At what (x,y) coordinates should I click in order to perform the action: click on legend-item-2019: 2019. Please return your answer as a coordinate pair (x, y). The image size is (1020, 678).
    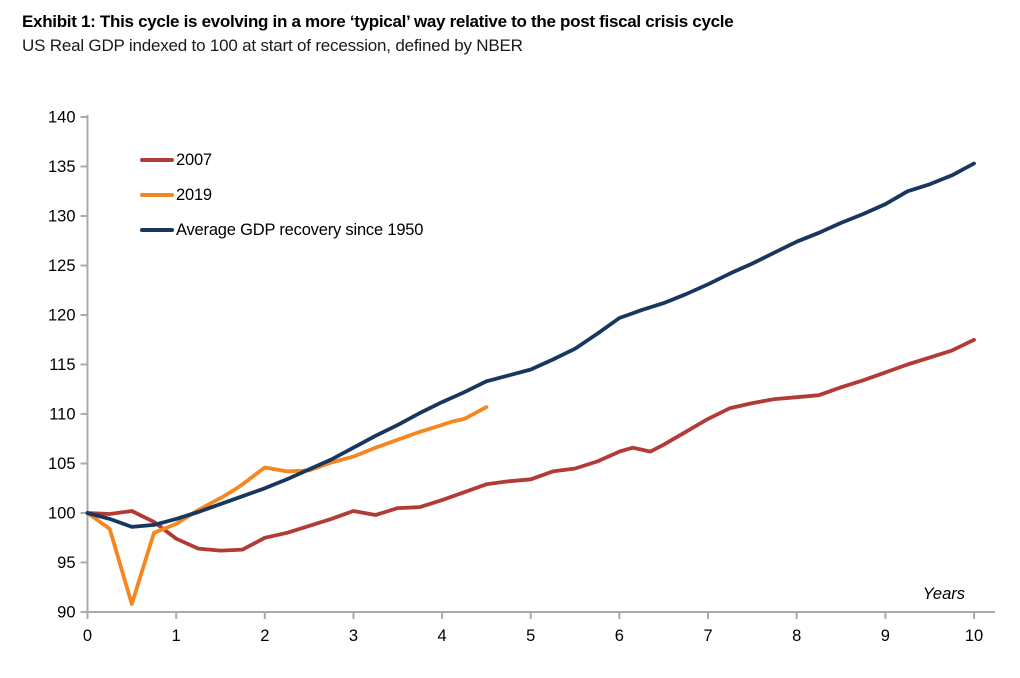
    Looking at the image, I should click on (176, 195).